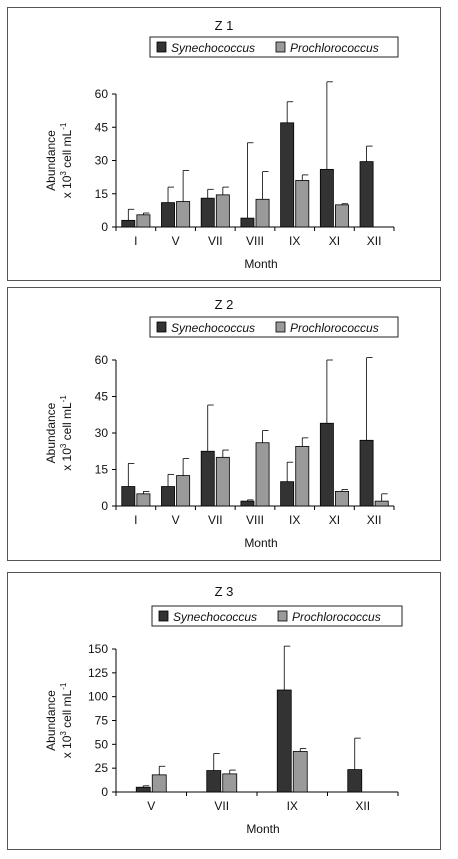 The height and width of the screenshot is (859, 458). I want to click on y-tick-label: 125, so click(98, 673).